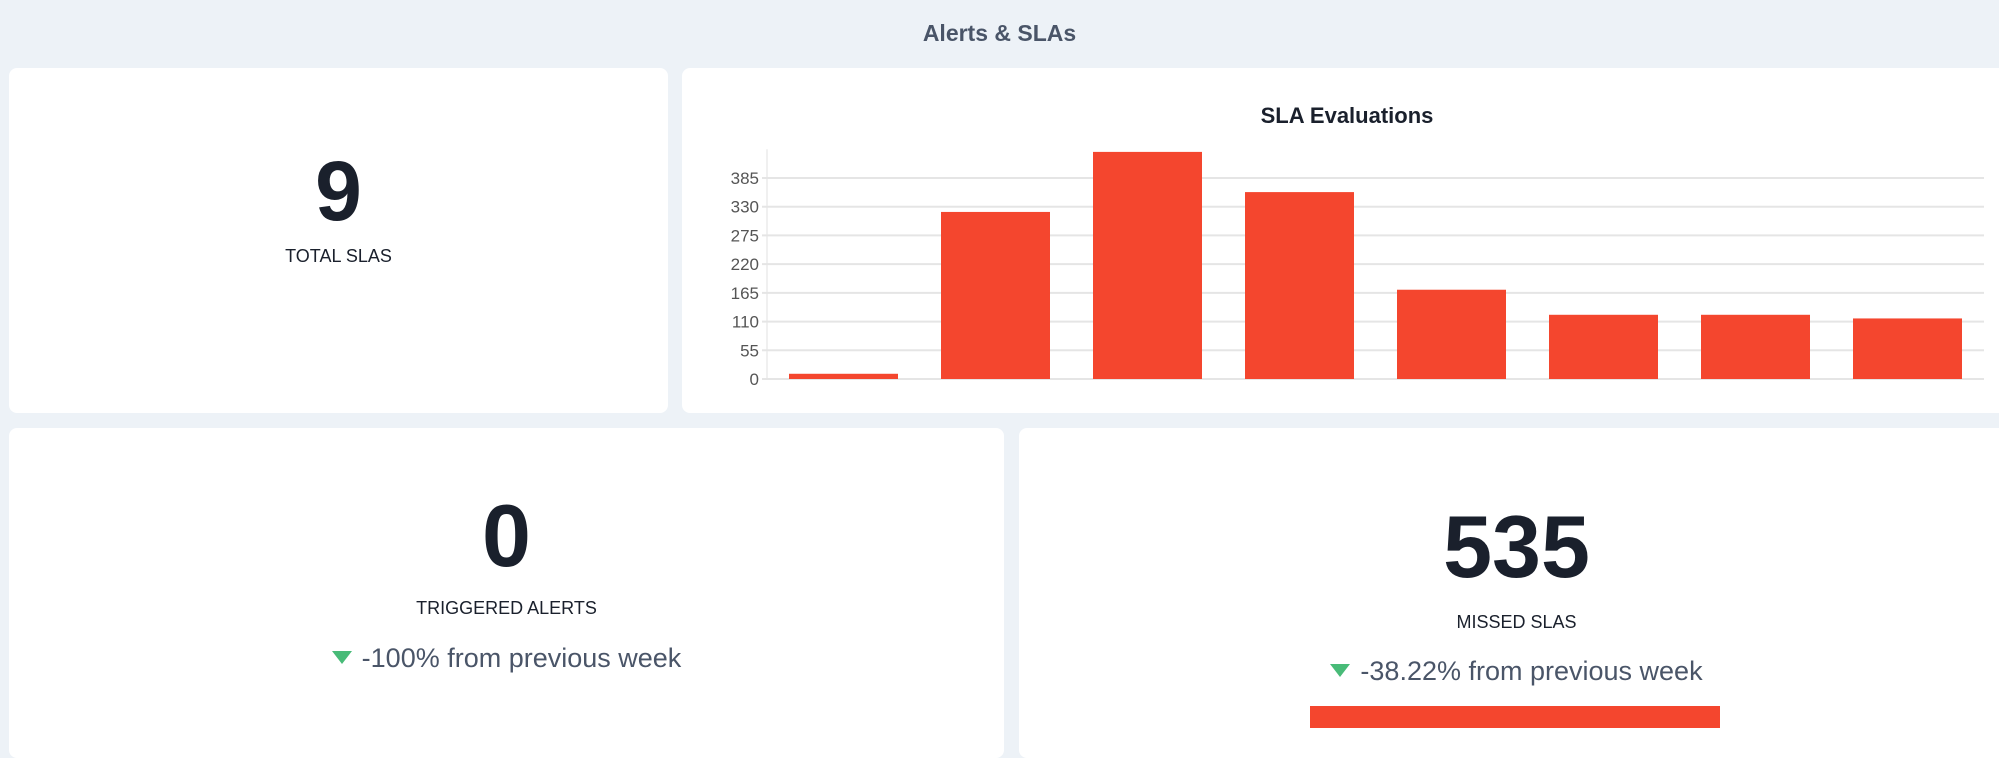  I want to click on y-tick-label: 55, so click(749, 350).